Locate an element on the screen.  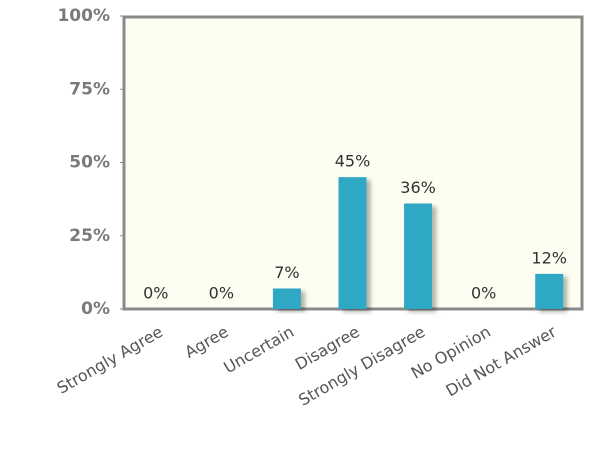
x-tick-label: Uncertain is located at coordinates (258, 349).